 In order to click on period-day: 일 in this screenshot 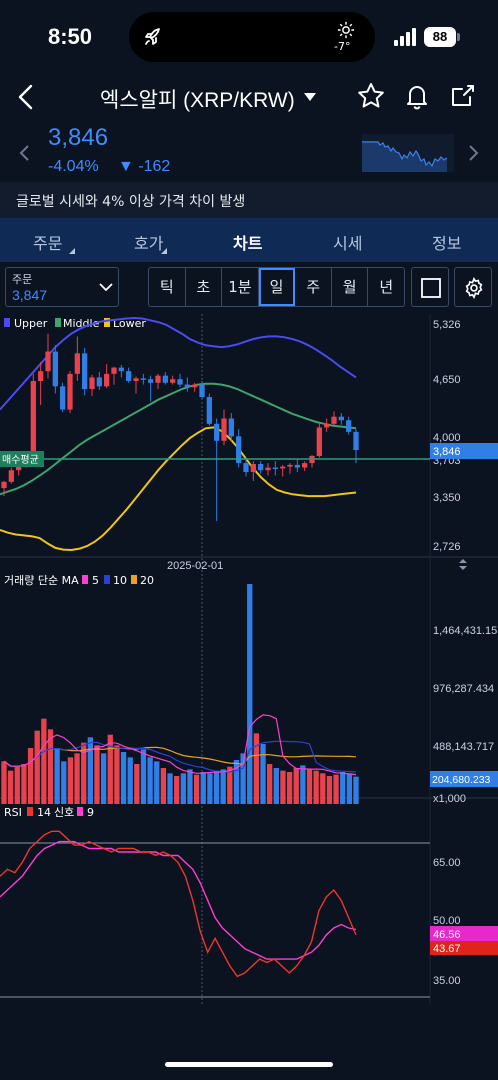, I will do `click(277, 287)`.